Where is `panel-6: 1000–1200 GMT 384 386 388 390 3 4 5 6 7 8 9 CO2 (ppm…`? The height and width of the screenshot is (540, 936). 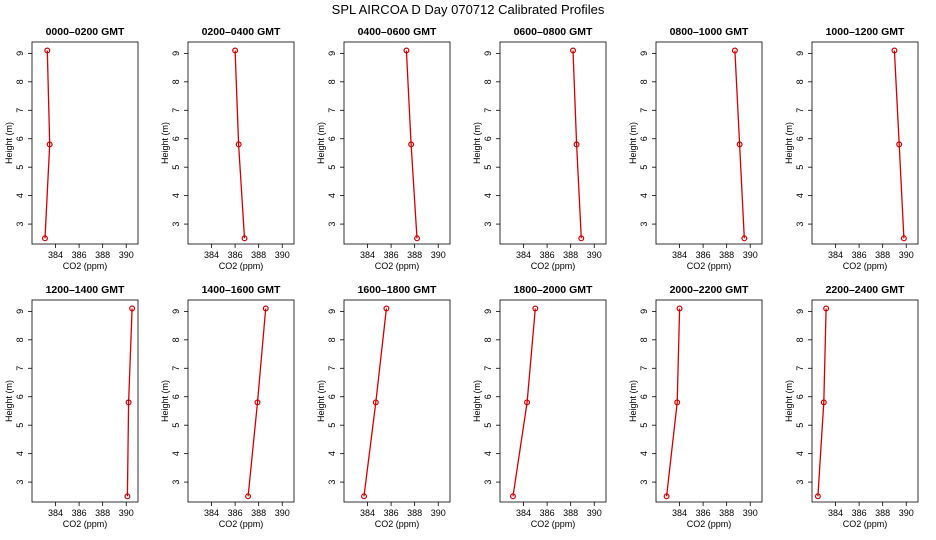 panel-6: 1000–1200 GMT 384 386 388 390 3 4 5 6 7 8 9 CO2 (ppm… is located at coordinates (851, 148).